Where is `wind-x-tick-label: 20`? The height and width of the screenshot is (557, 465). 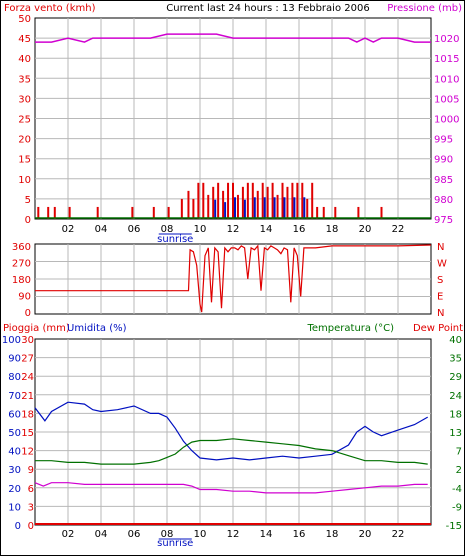
wind-x-tick-label: 20 is located at coordinates (365, 229).